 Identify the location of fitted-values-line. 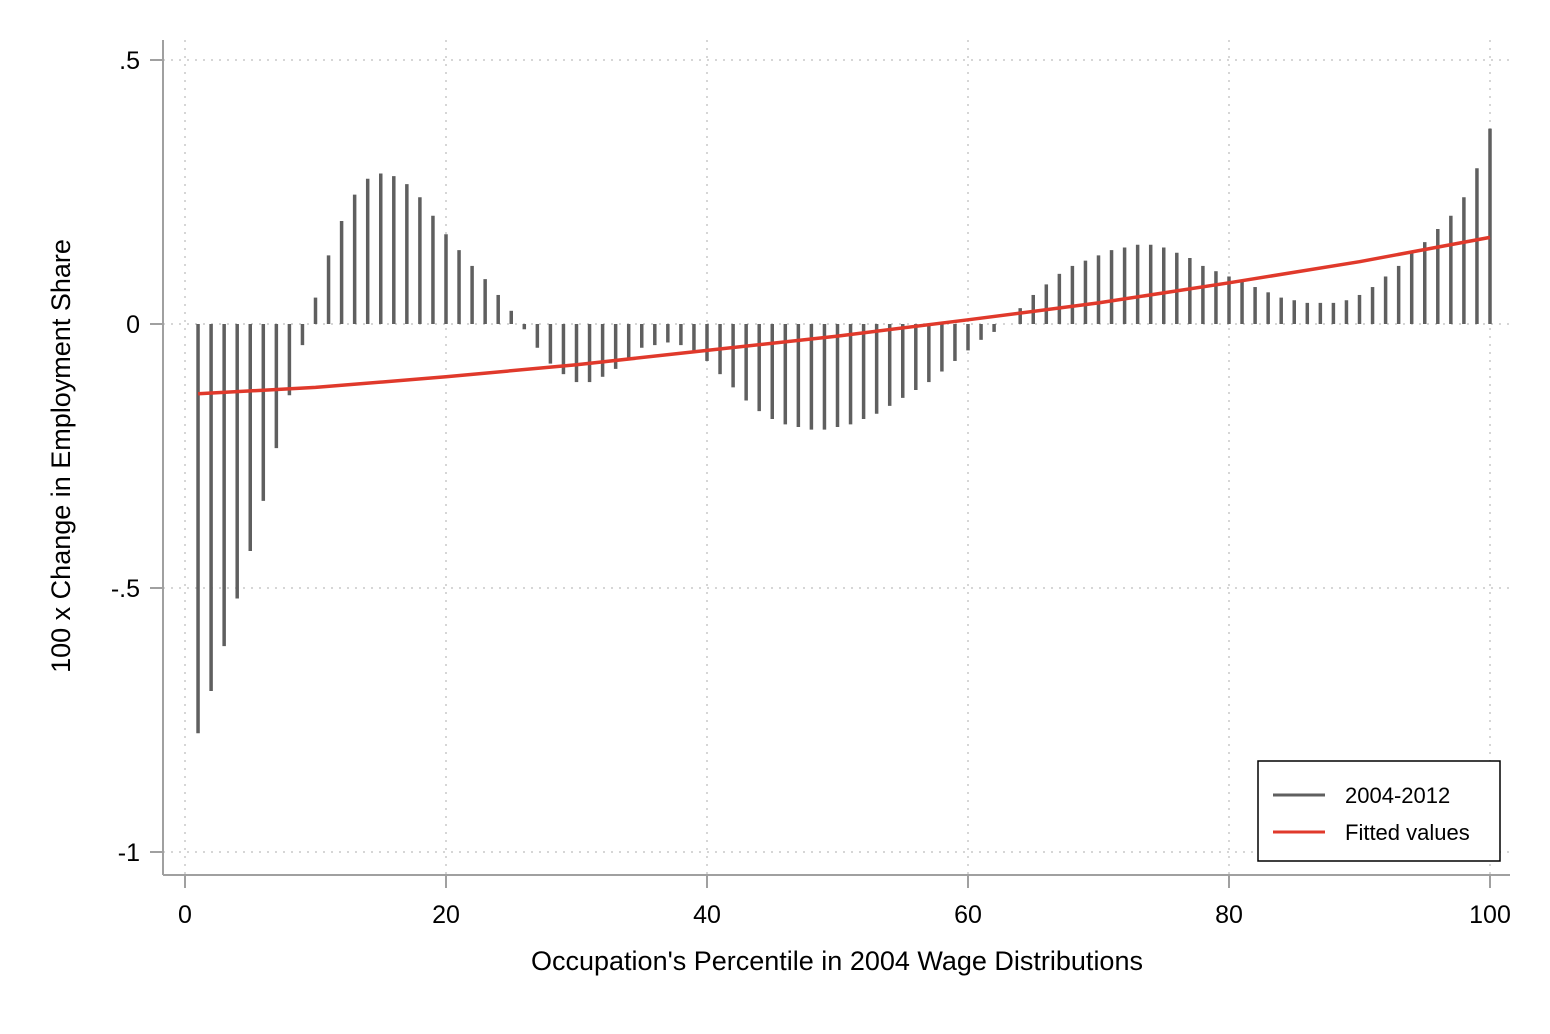
(844, 315).